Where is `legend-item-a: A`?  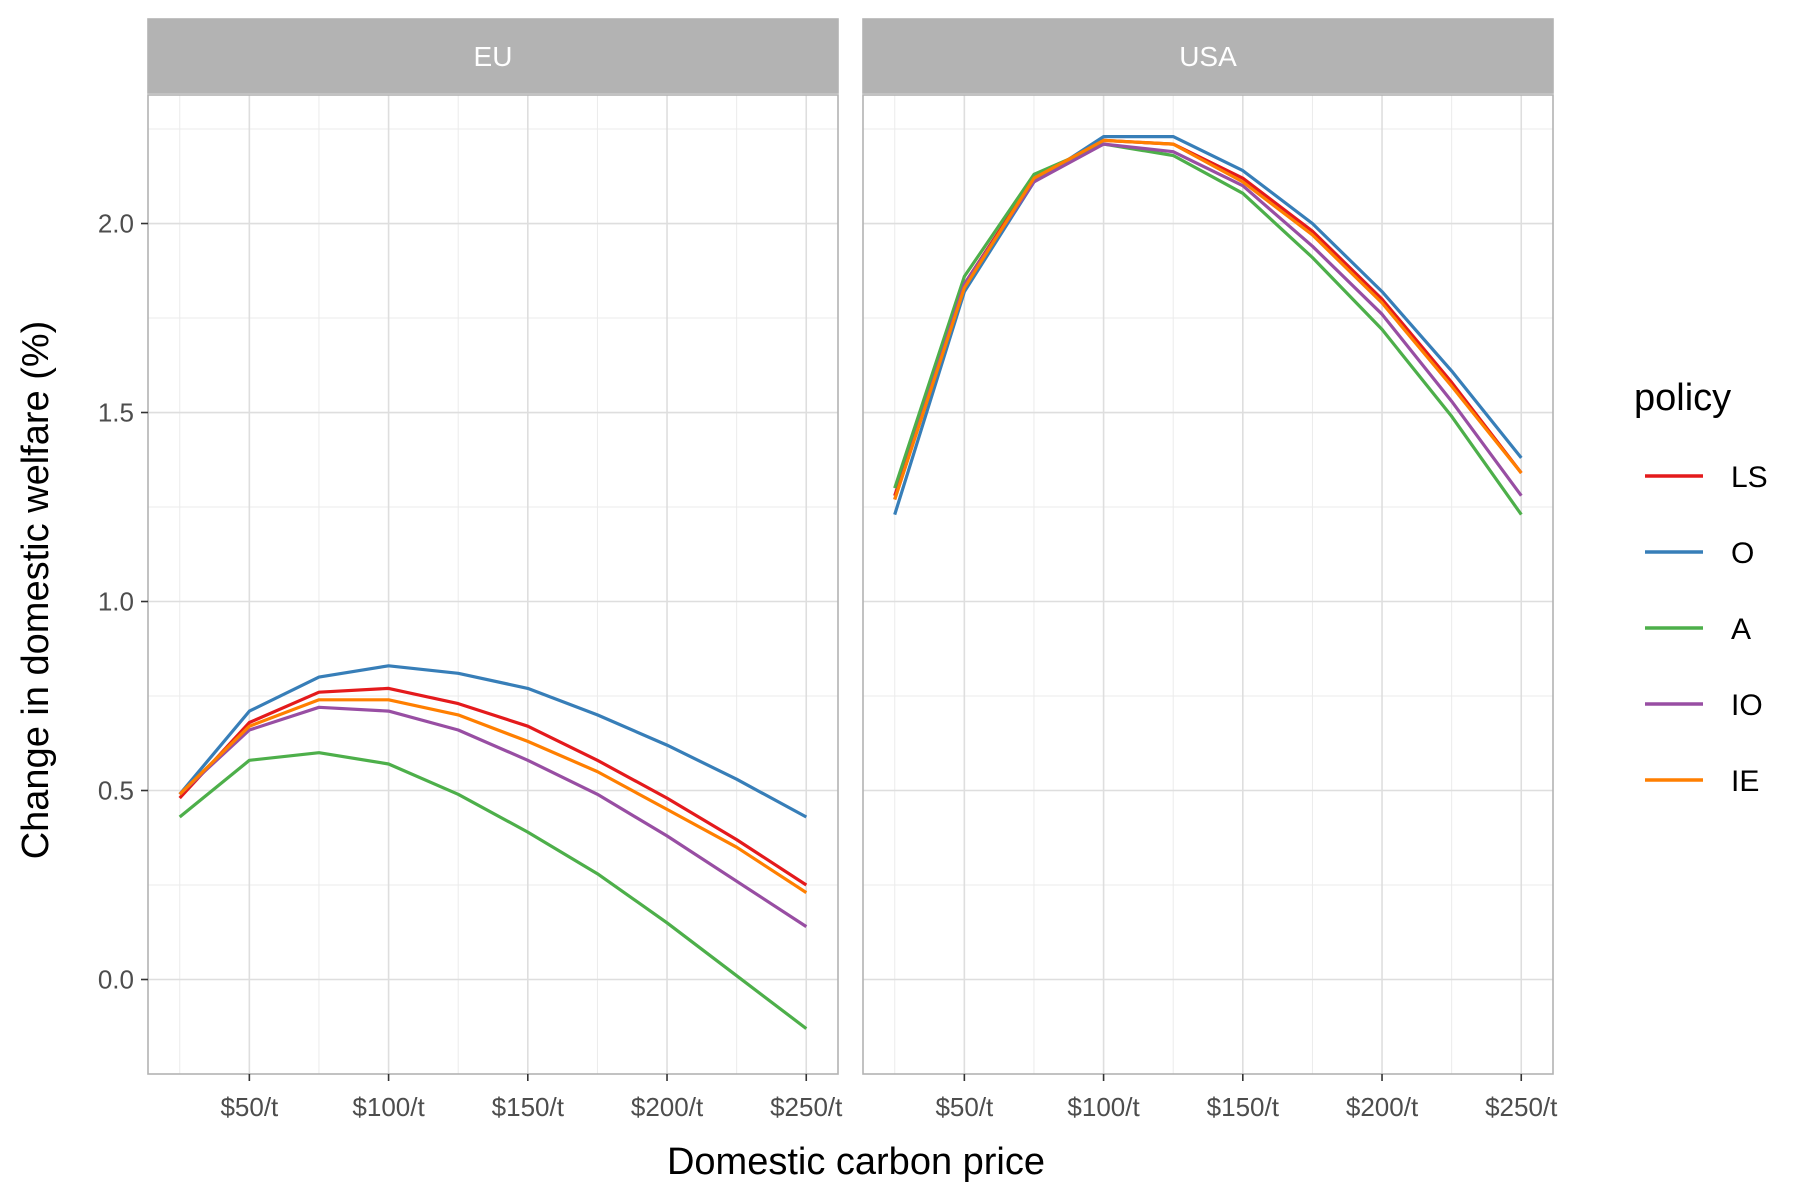 legend-item-a: A is located at coordinates (1698, 629).